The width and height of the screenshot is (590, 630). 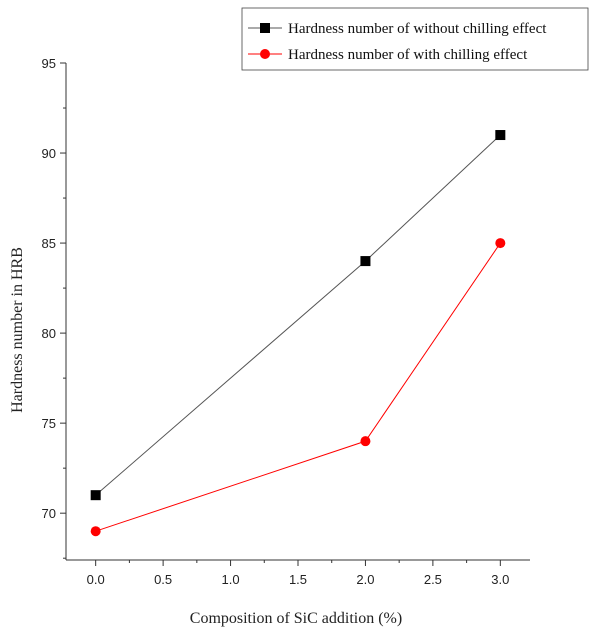 What do you see at coordinates (49, 63) in the screenshot?
I see `y-tick-label-5: 95` at bounding box center [49, 63].